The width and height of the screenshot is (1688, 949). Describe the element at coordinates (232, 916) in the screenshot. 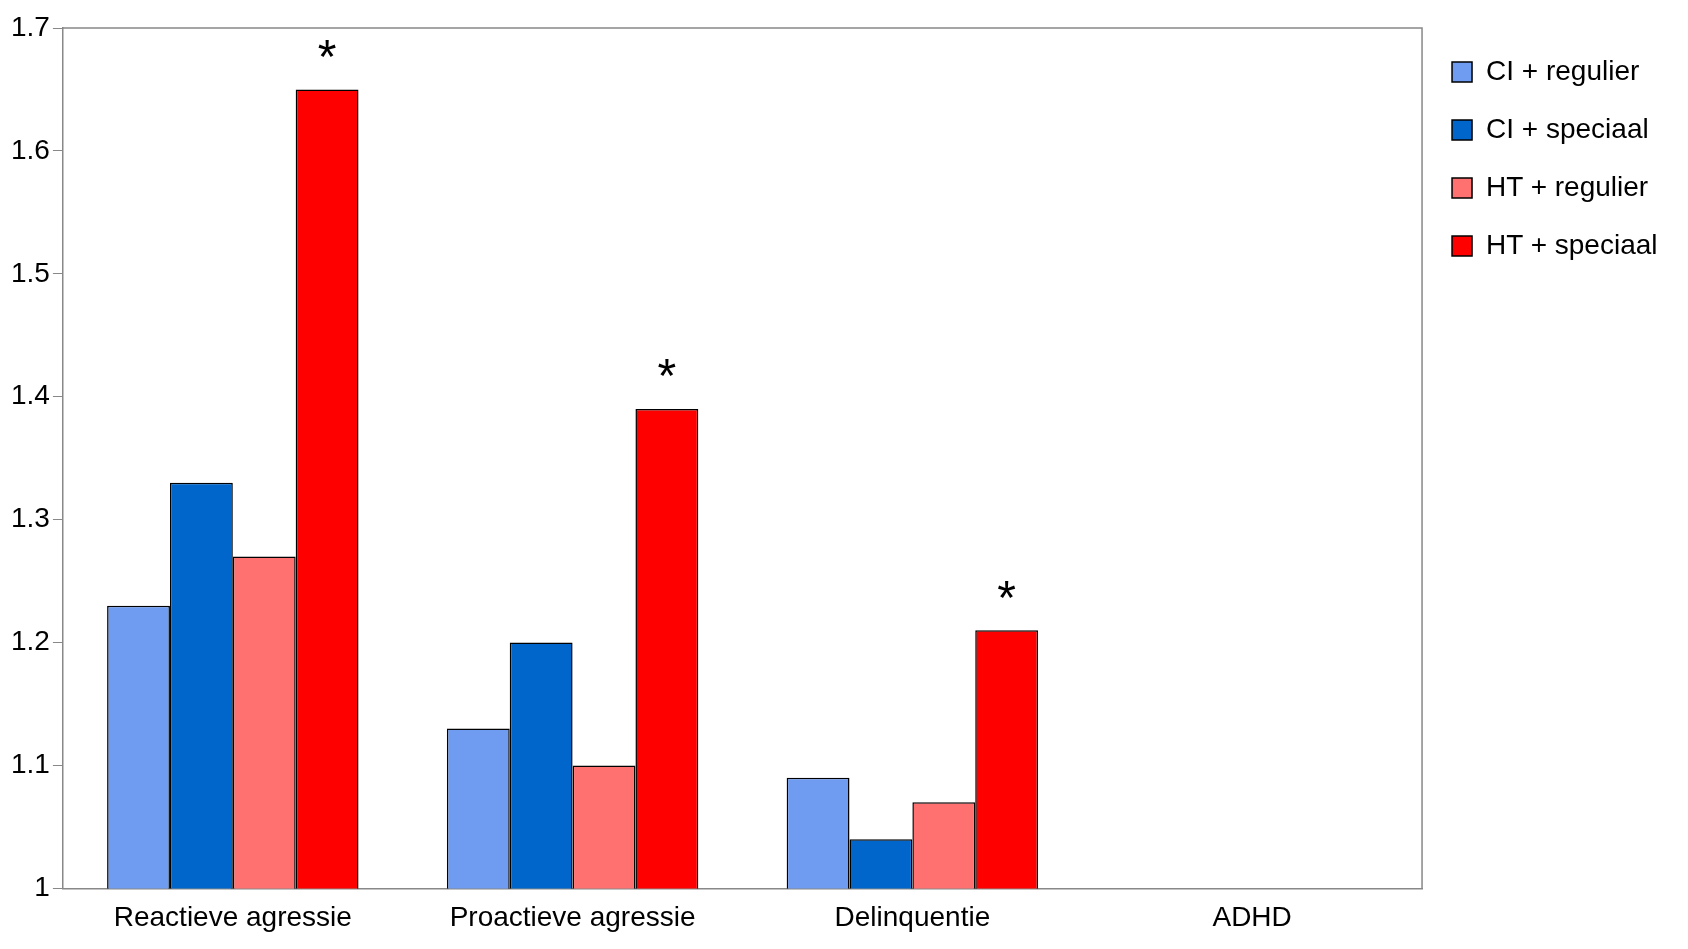

I see `x-tick-label: Reactieve agressie` at that location.